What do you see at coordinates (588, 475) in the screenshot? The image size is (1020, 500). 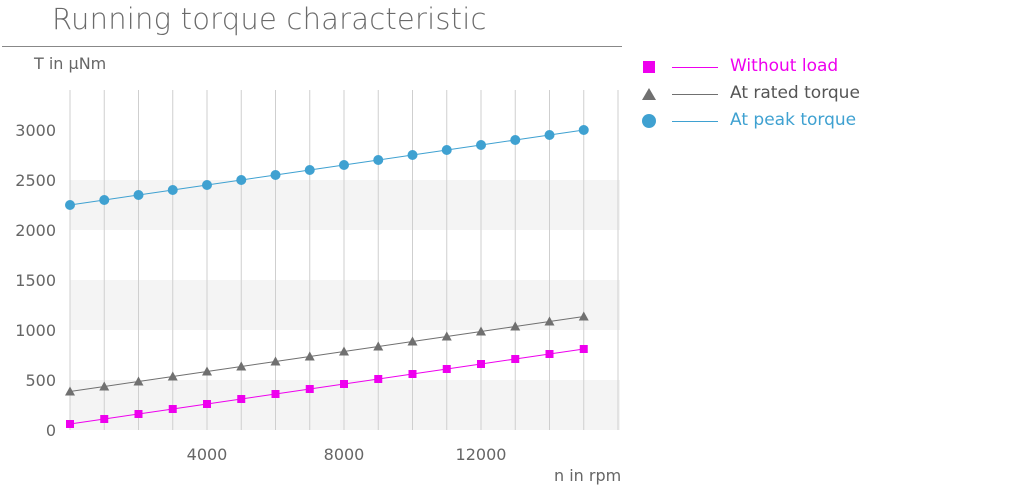 I see `x-axis-label: n in rpm` at bounding box center [588, 475].